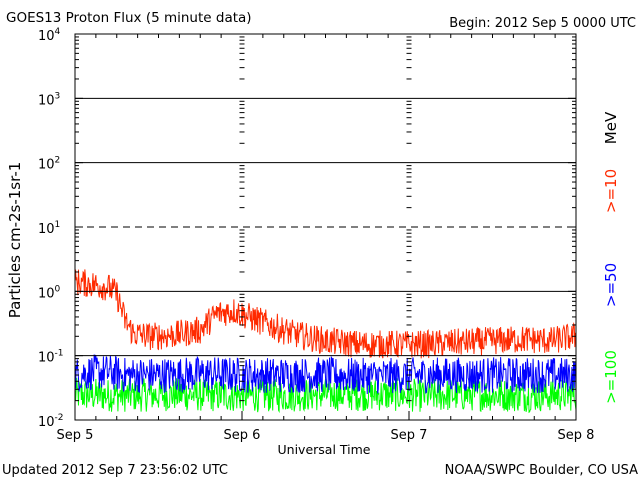  Describe the element at coordinates (611, 191) in the screenshot. I see `legend-label-10mev: >=10` at that location.